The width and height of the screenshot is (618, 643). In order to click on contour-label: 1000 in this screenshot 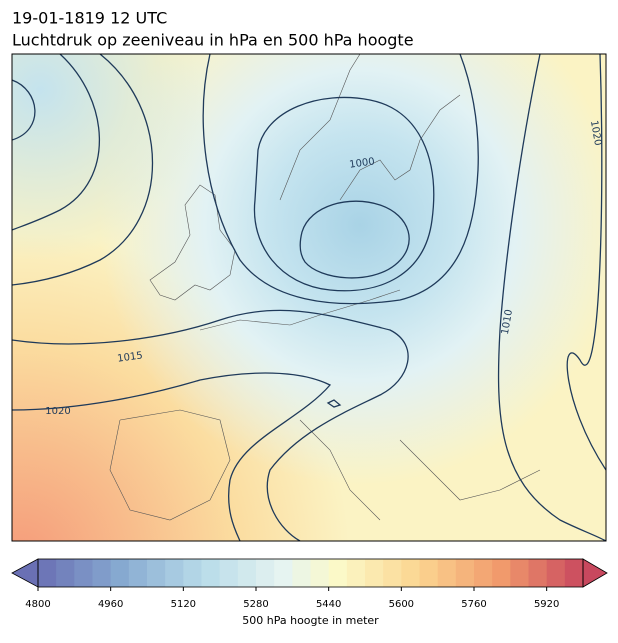, I will do `click(362, 163)`.